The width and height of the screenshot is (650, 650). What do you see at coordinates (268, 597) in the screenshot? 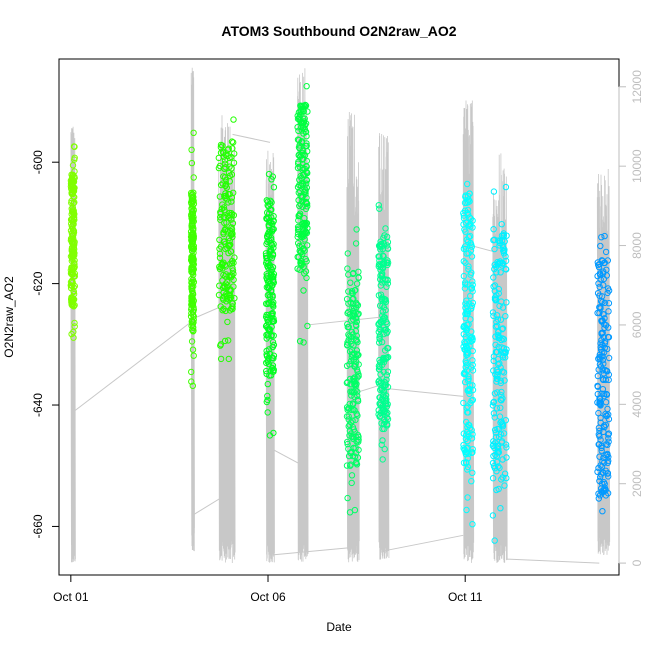
I see `x-tick-label: Oct 06` at bounding box center [268, 597].